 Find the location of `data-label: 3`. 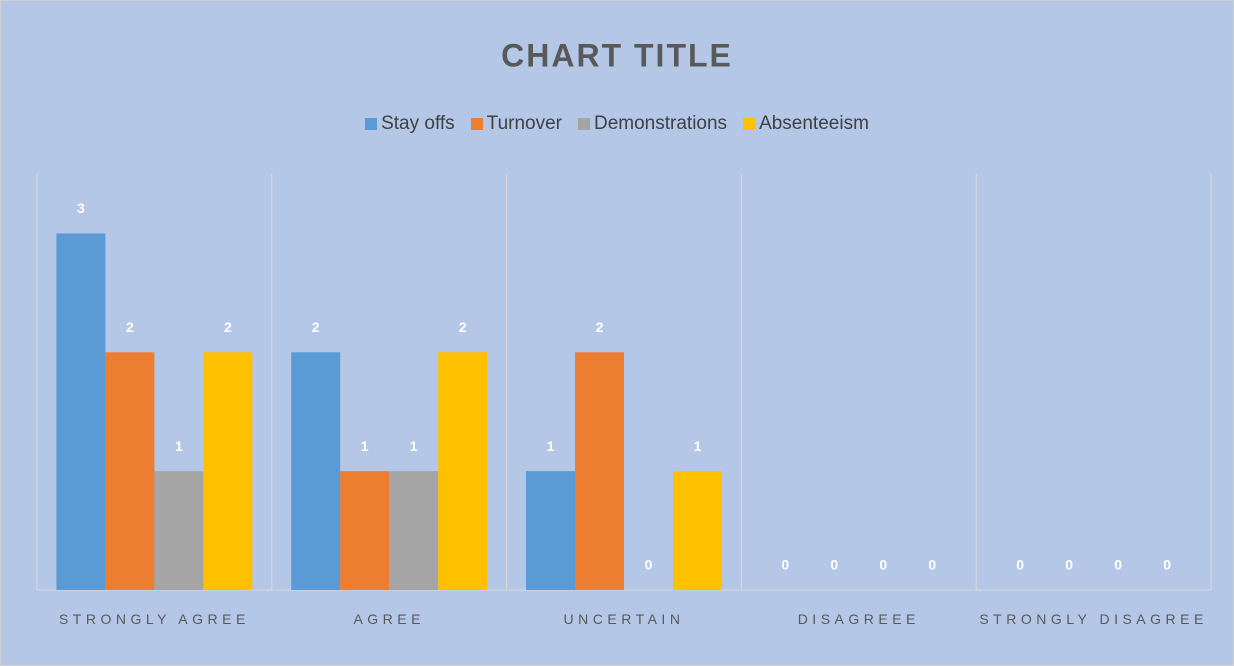

data-label: 3 is located at coordinates (81, 208).